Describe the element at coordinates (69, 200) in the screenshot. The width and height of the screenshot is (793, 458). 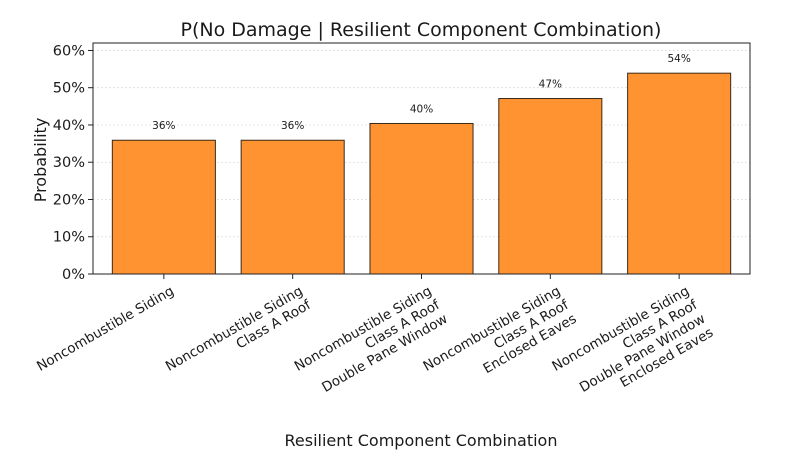
I see `y-tick-label: 20%` at that location.